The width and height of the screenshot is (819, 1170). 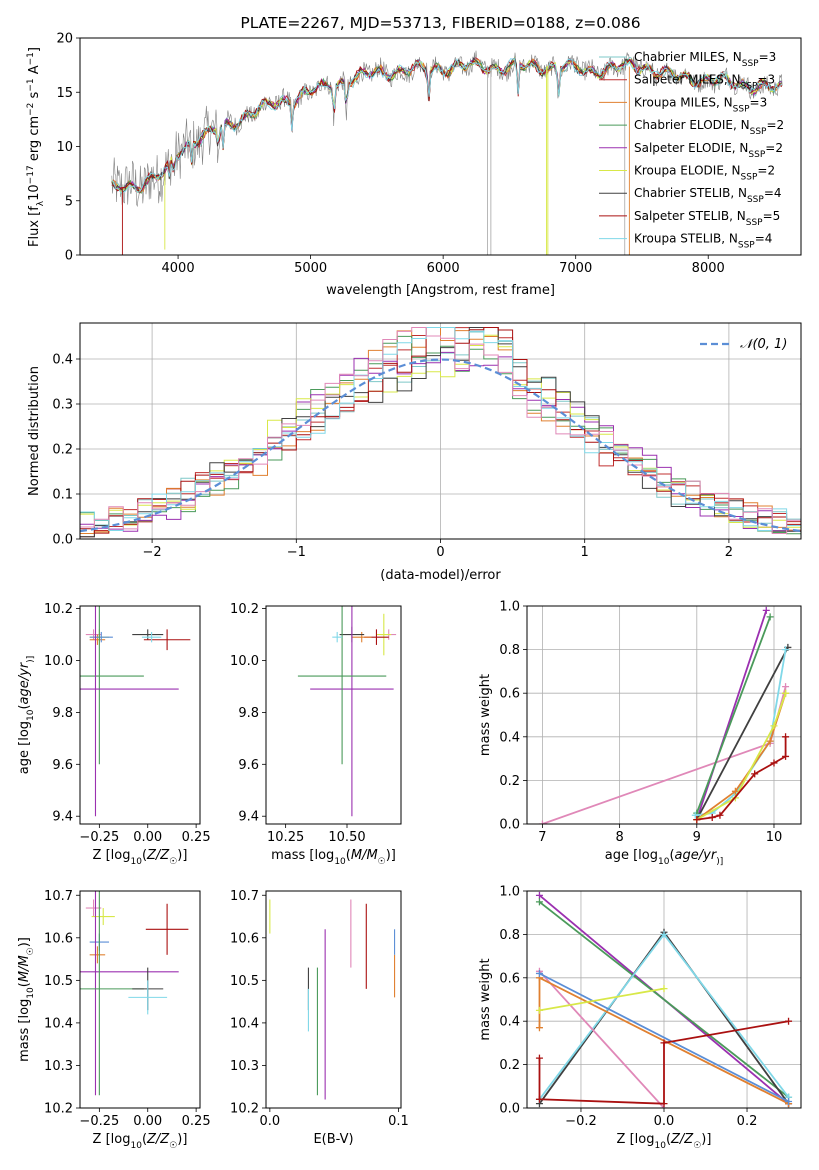 I want to click on legend-label: Chabrier ELODIE, NSSP=2, so click(x=709, y=127).